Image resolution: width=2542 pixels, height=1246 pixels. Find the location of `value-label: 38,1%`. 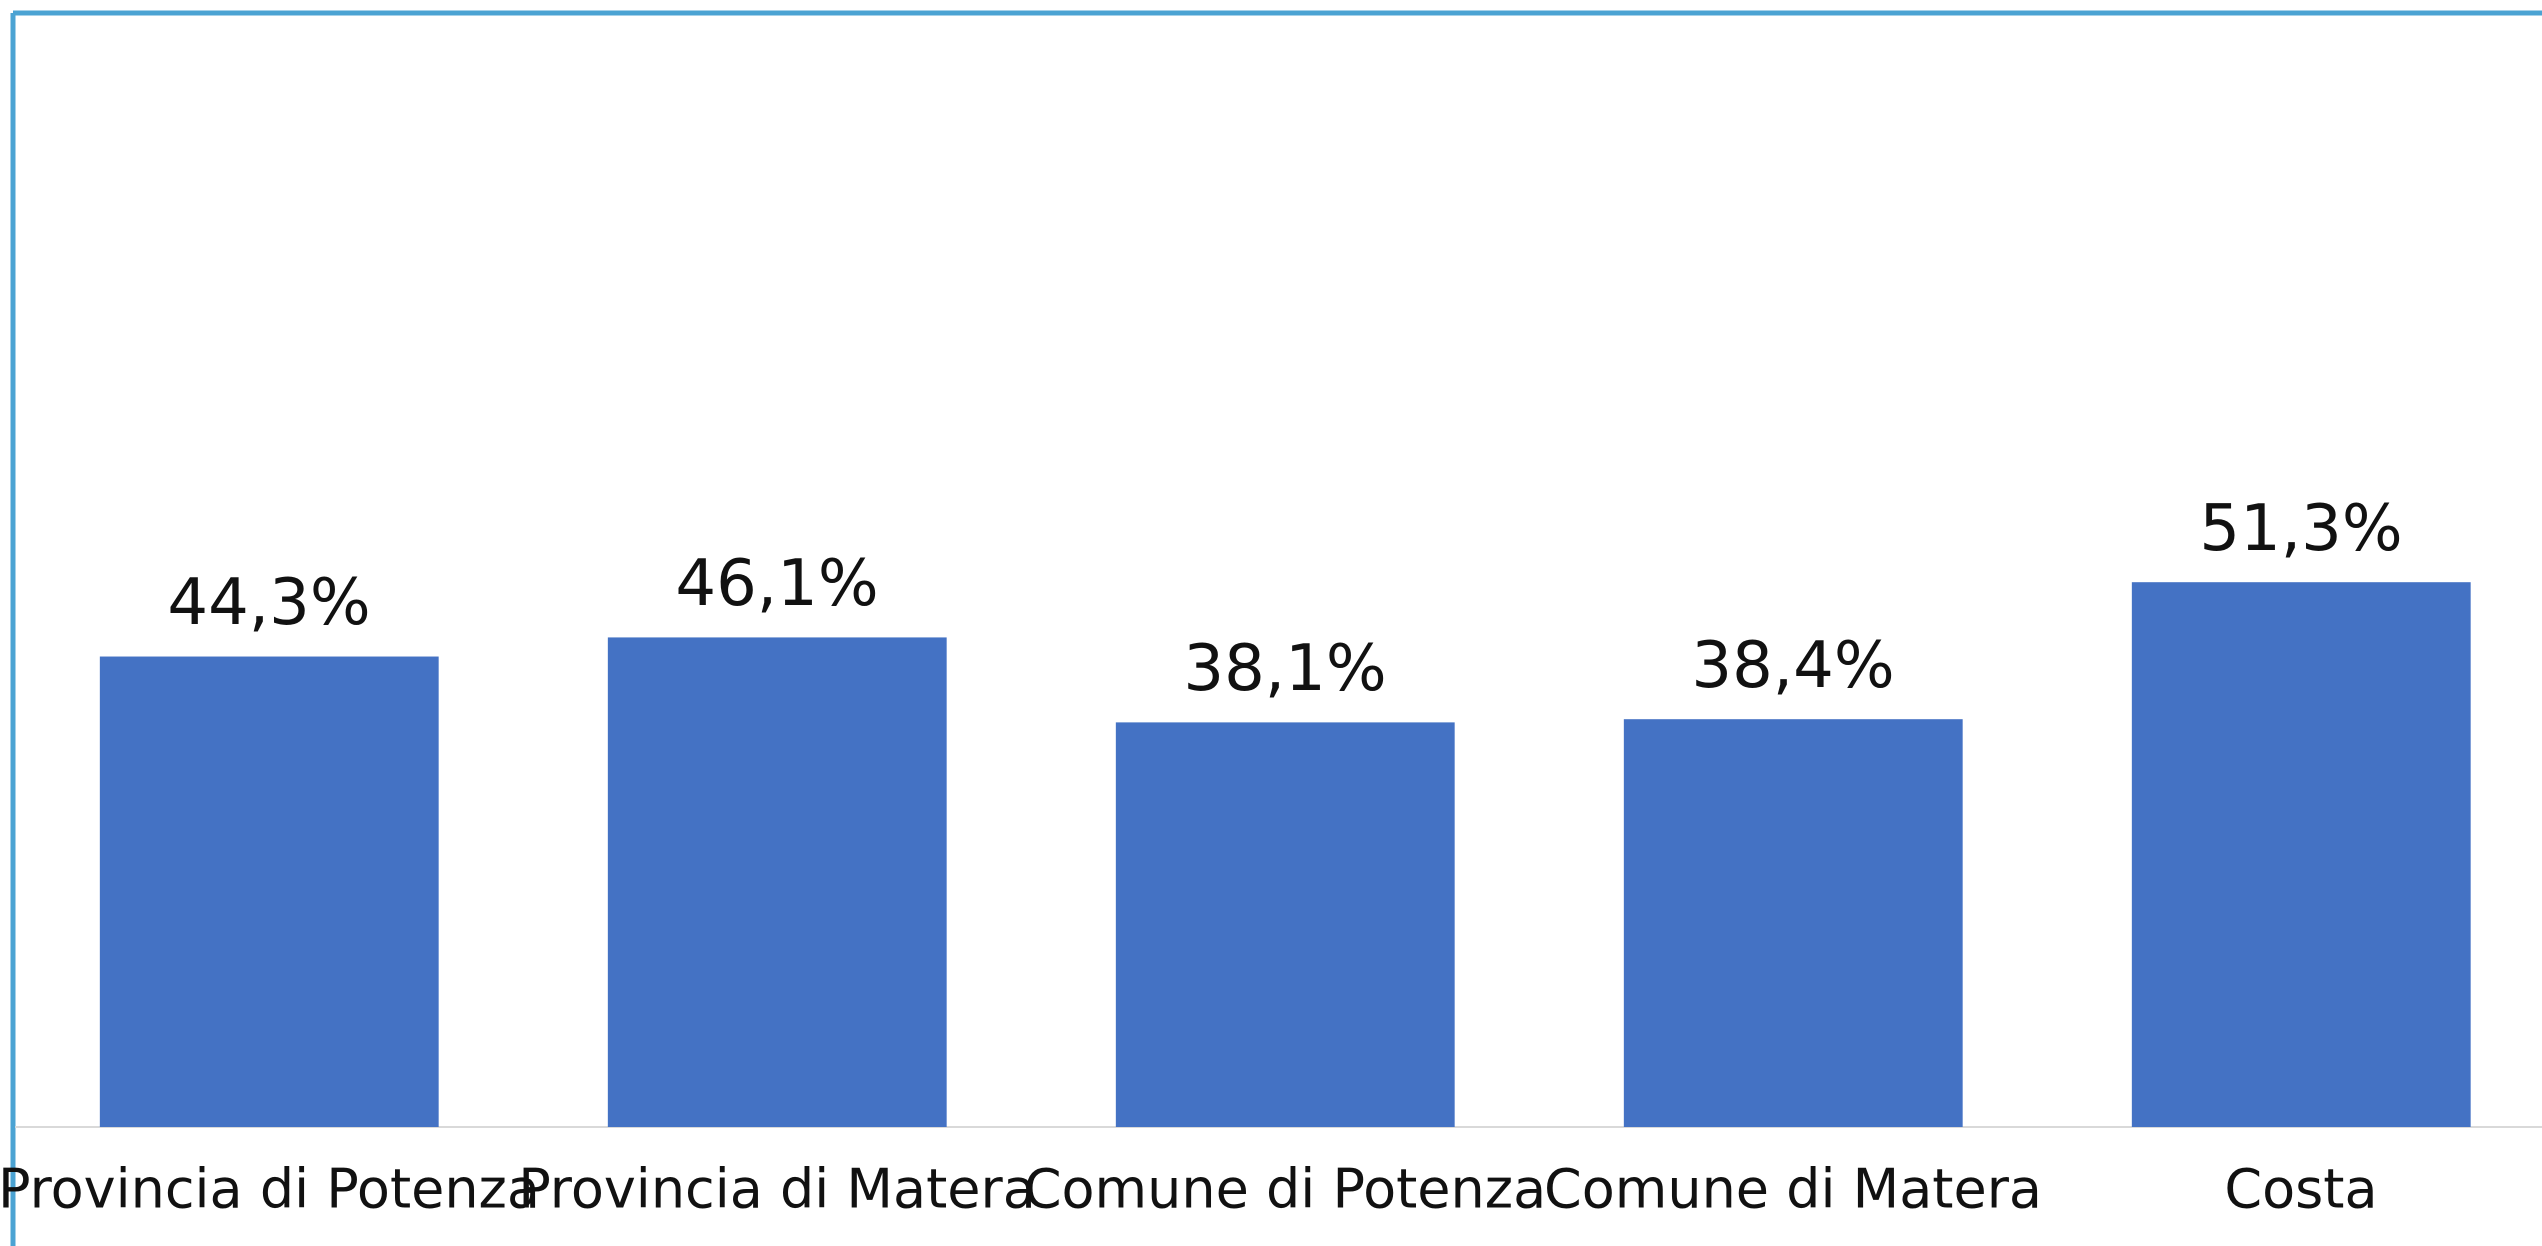

value-label: 38,1% is located at coordinates (1284, 669).